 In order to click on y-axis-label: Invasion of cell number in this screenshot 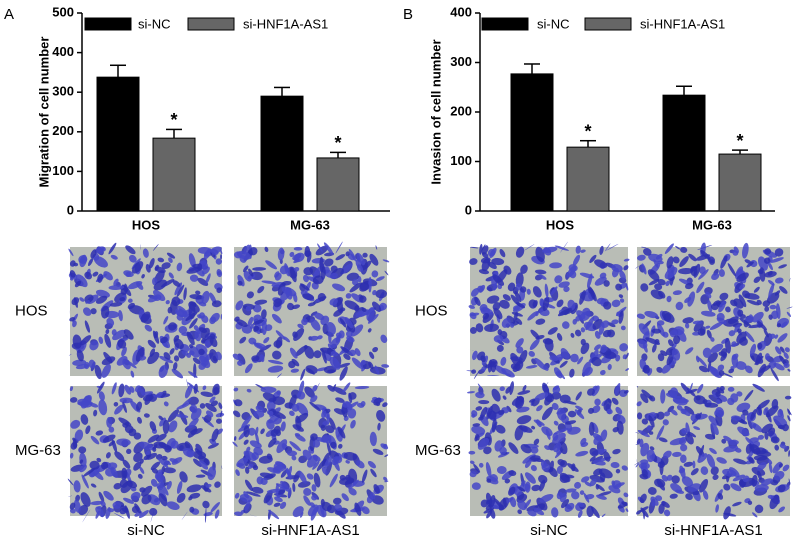, I will do `click(435, 111)`.